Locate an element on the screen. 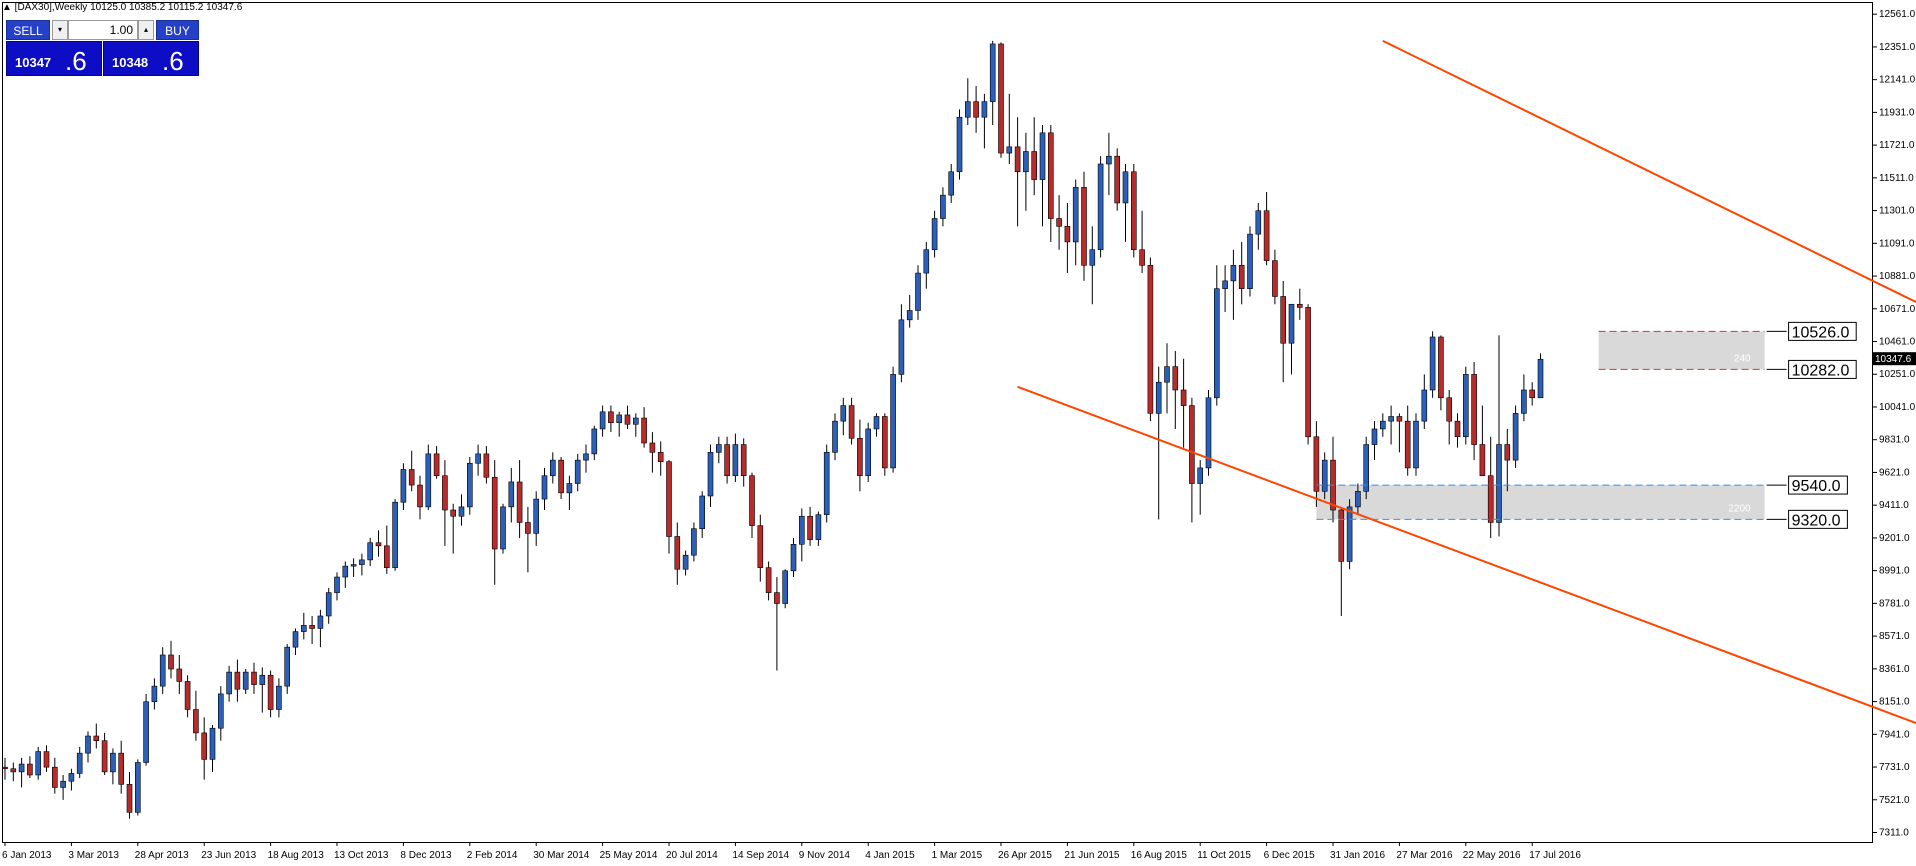  price-tick-label: 11931.0 is located at coordinates (1897, 112).